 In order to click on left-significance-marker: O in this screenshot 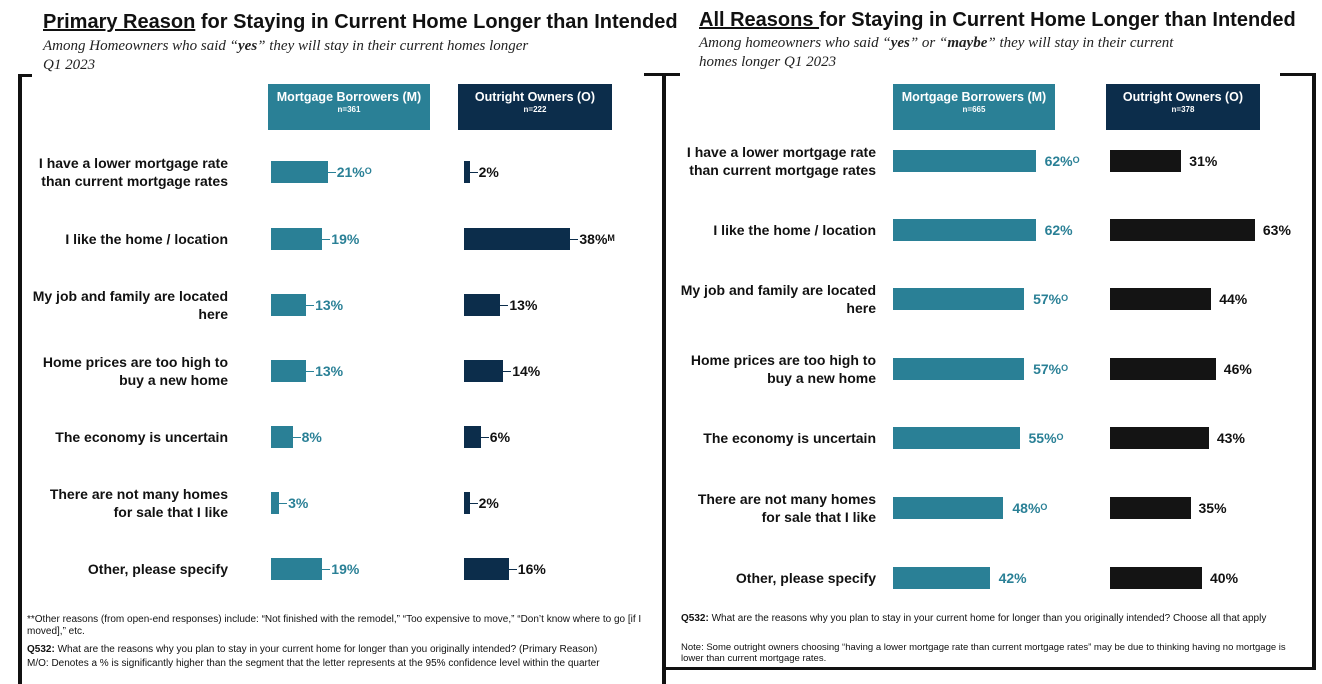, I will do `click(368, 171)`.